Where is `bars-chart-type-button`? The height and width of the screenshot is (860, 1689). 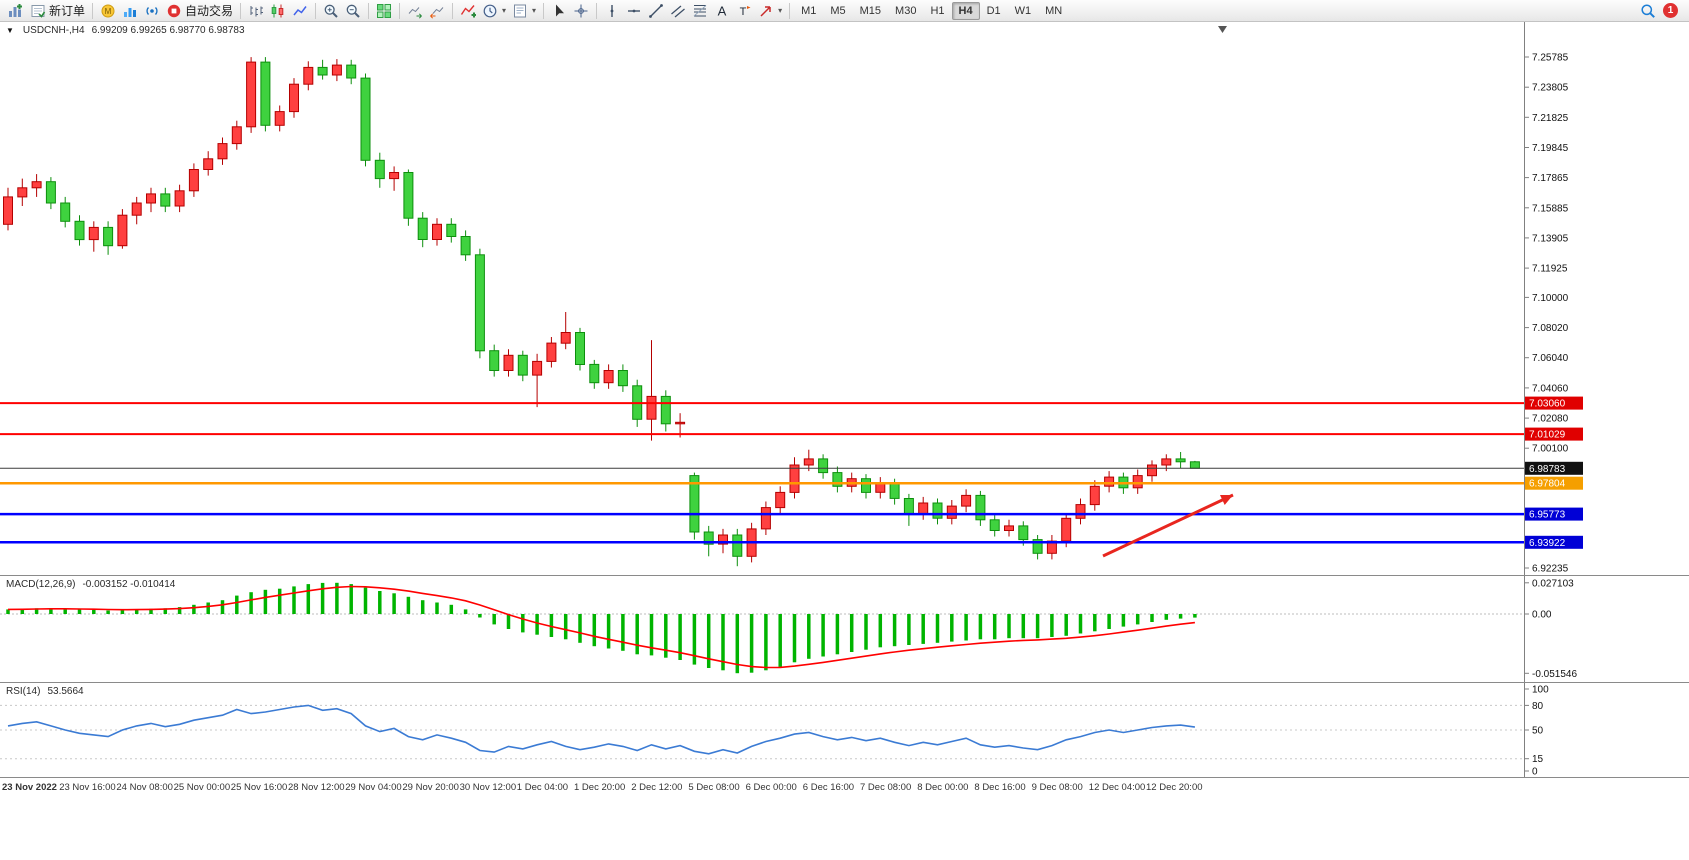 bars-chart-type-button is located at coordinates (256, 11).